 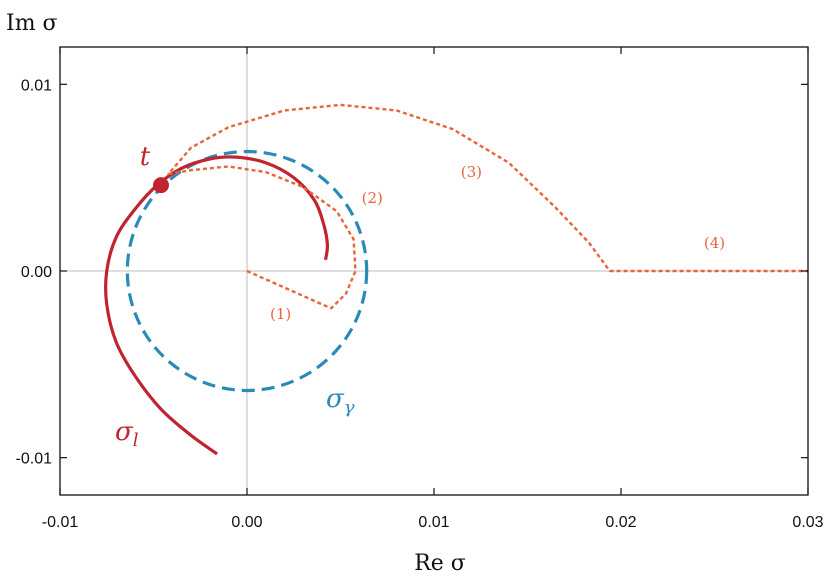 I want to click on series-label-sigma-l: σl, so click(x=127, y=434).